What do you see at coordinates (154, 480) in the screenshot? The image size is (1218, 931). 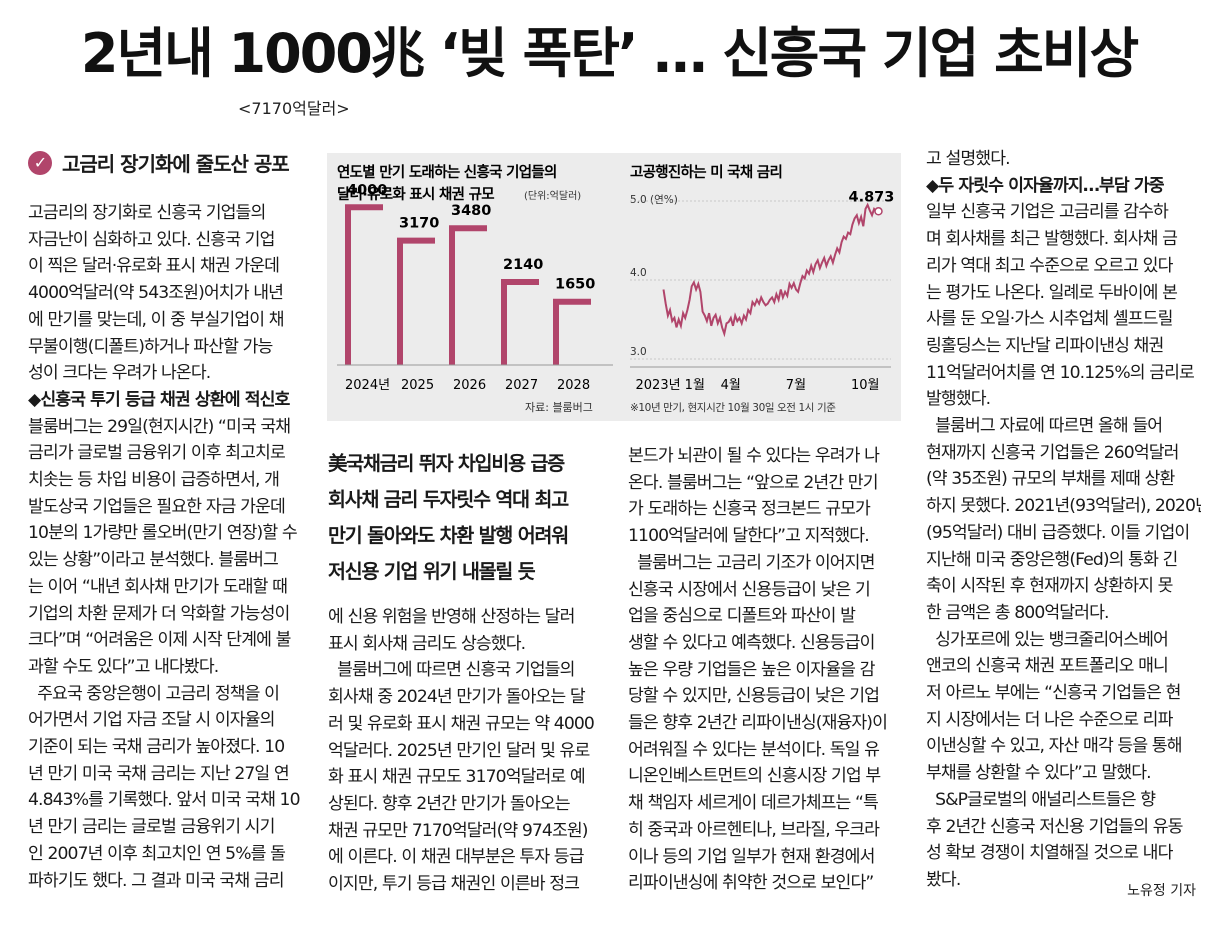 I see `text-line: 치솟는 등 차입 비용이 급증하면서, 개` at bounding box center [154, 480].